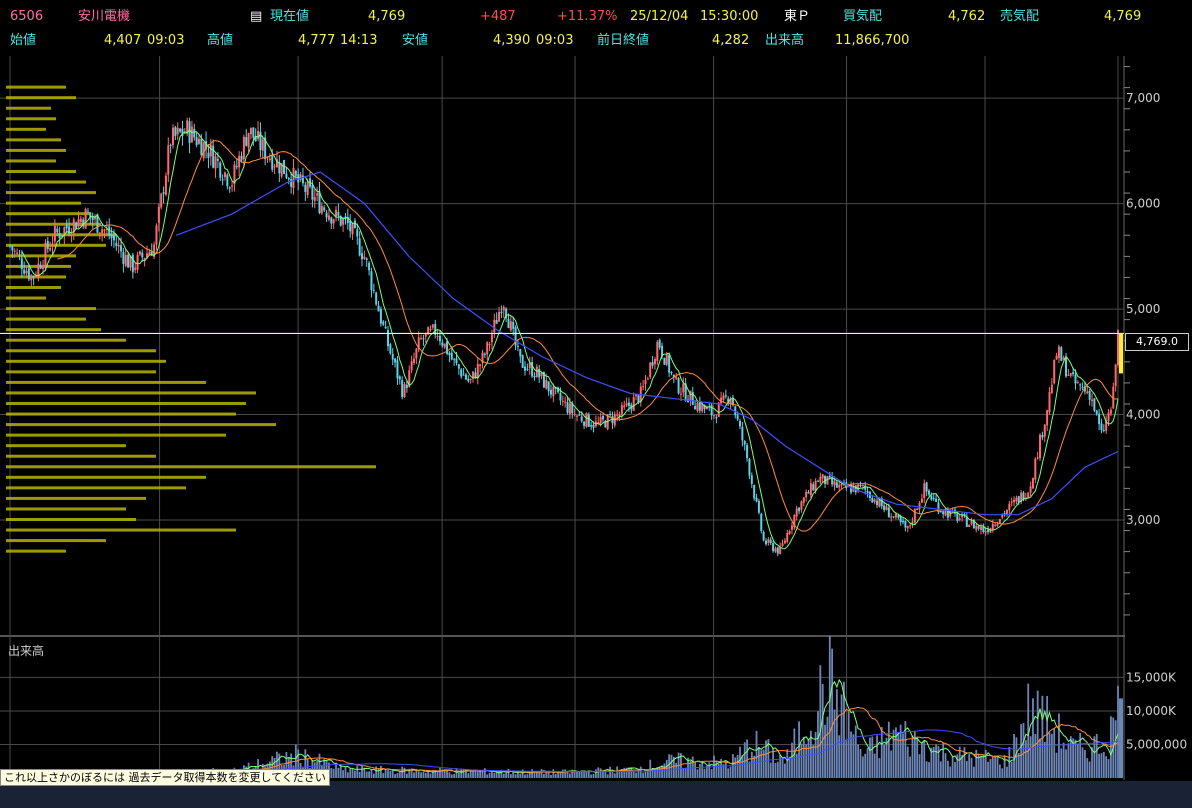 This screenshot has height=808, width=1192. I want to click on low-value: 4,390, so click(512, 40).